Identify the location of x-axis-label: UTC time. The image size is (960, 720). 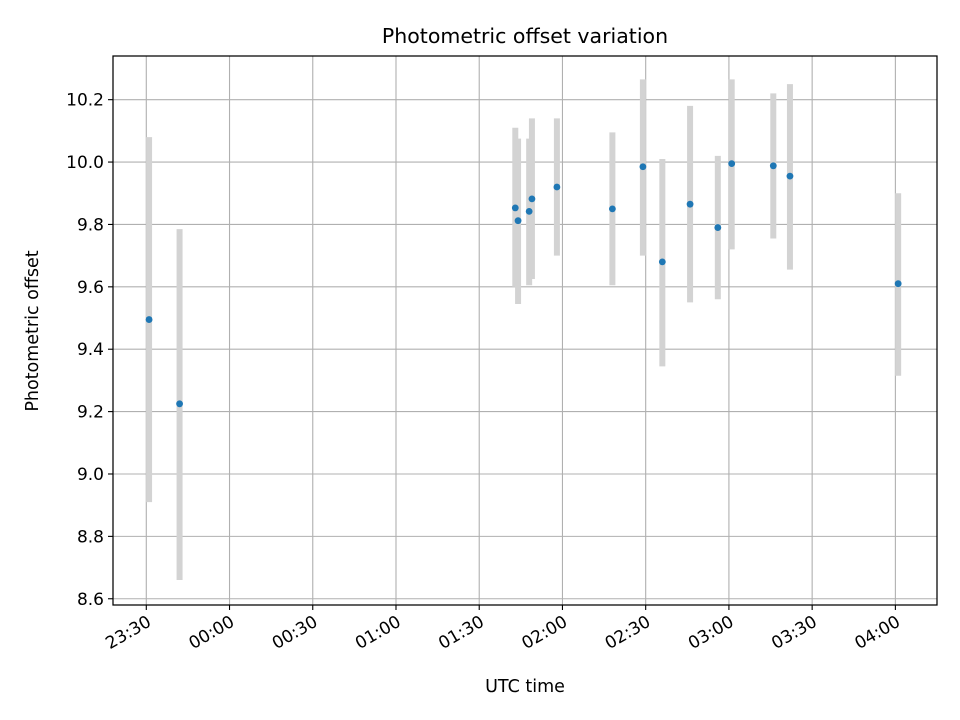
(525, 687).